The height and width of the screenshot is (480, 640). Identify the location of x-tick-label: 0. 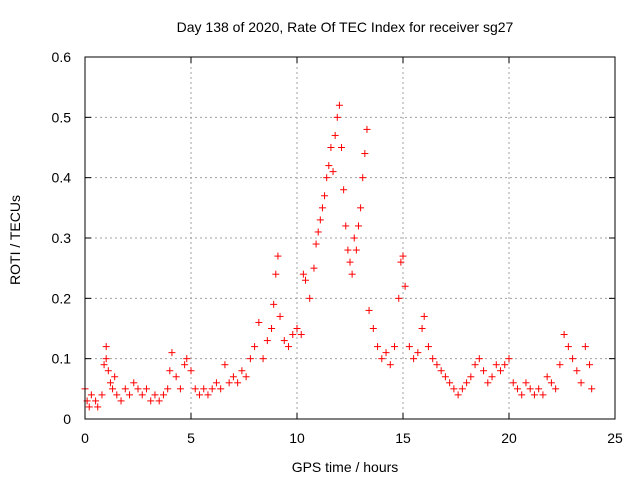
(85, 438).